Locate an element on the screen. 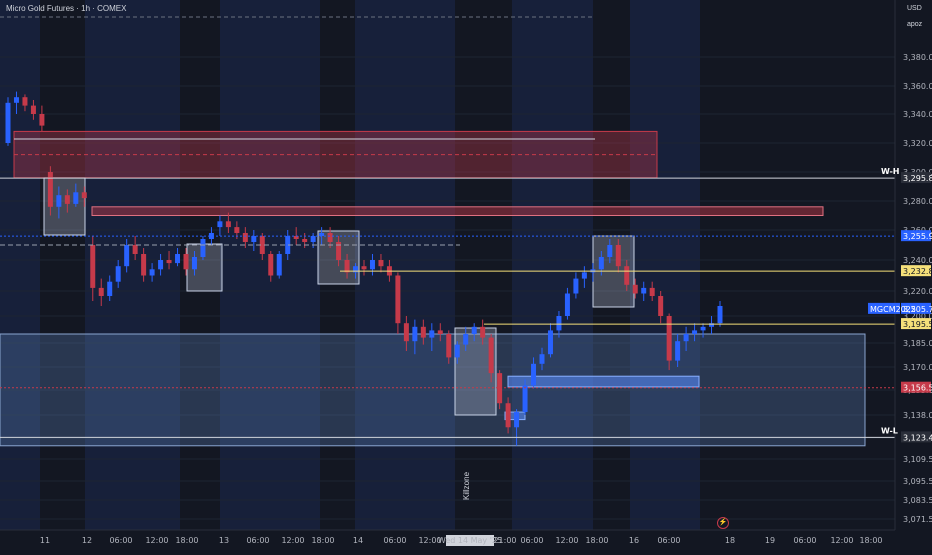 The height and width of the screenshot is (555, 932). chart-title: Micro Gold Futures · 1h · COMEX is located at coordinates (66, 8).